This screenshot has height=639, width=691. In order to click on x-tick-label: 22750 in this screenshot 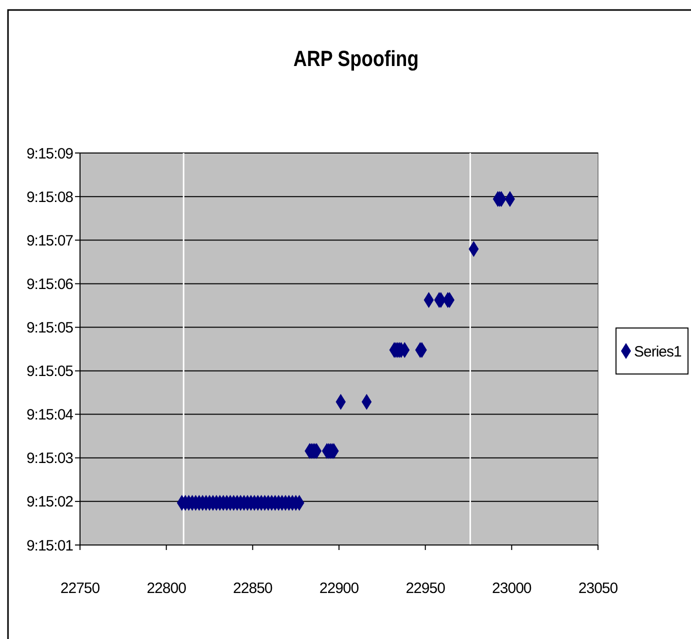, I will do `click(80, 588)`.